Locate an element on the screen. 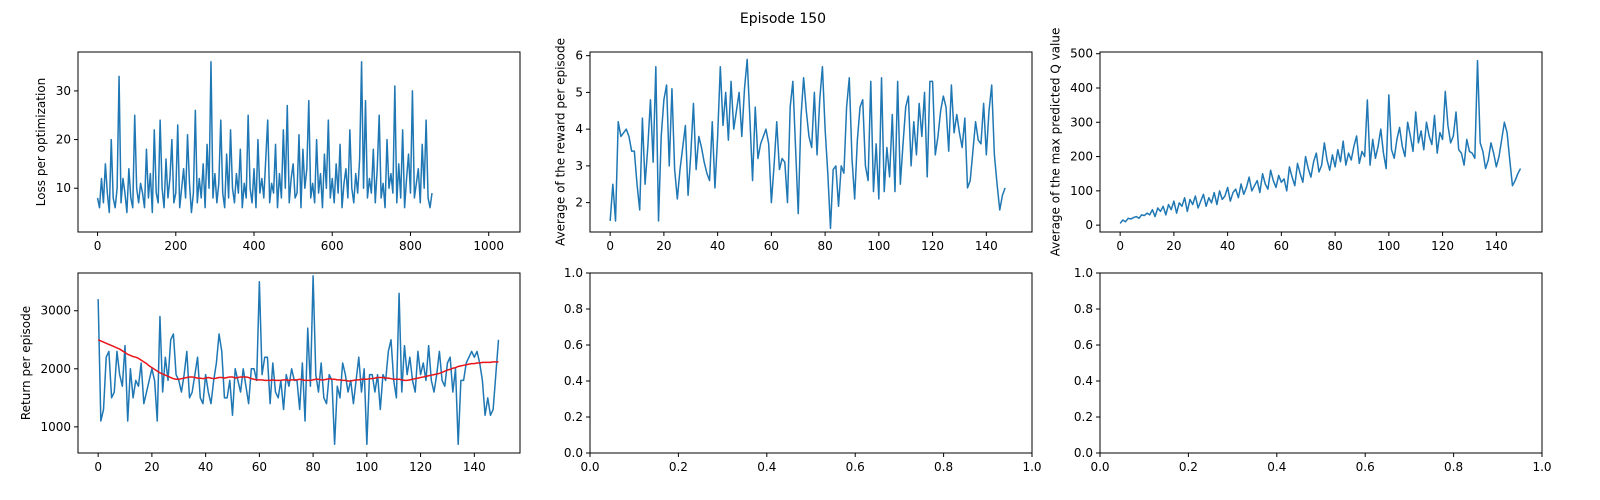  y-tick-label-empty-2-4: 0.8 is located at coordinates (1083, 309).